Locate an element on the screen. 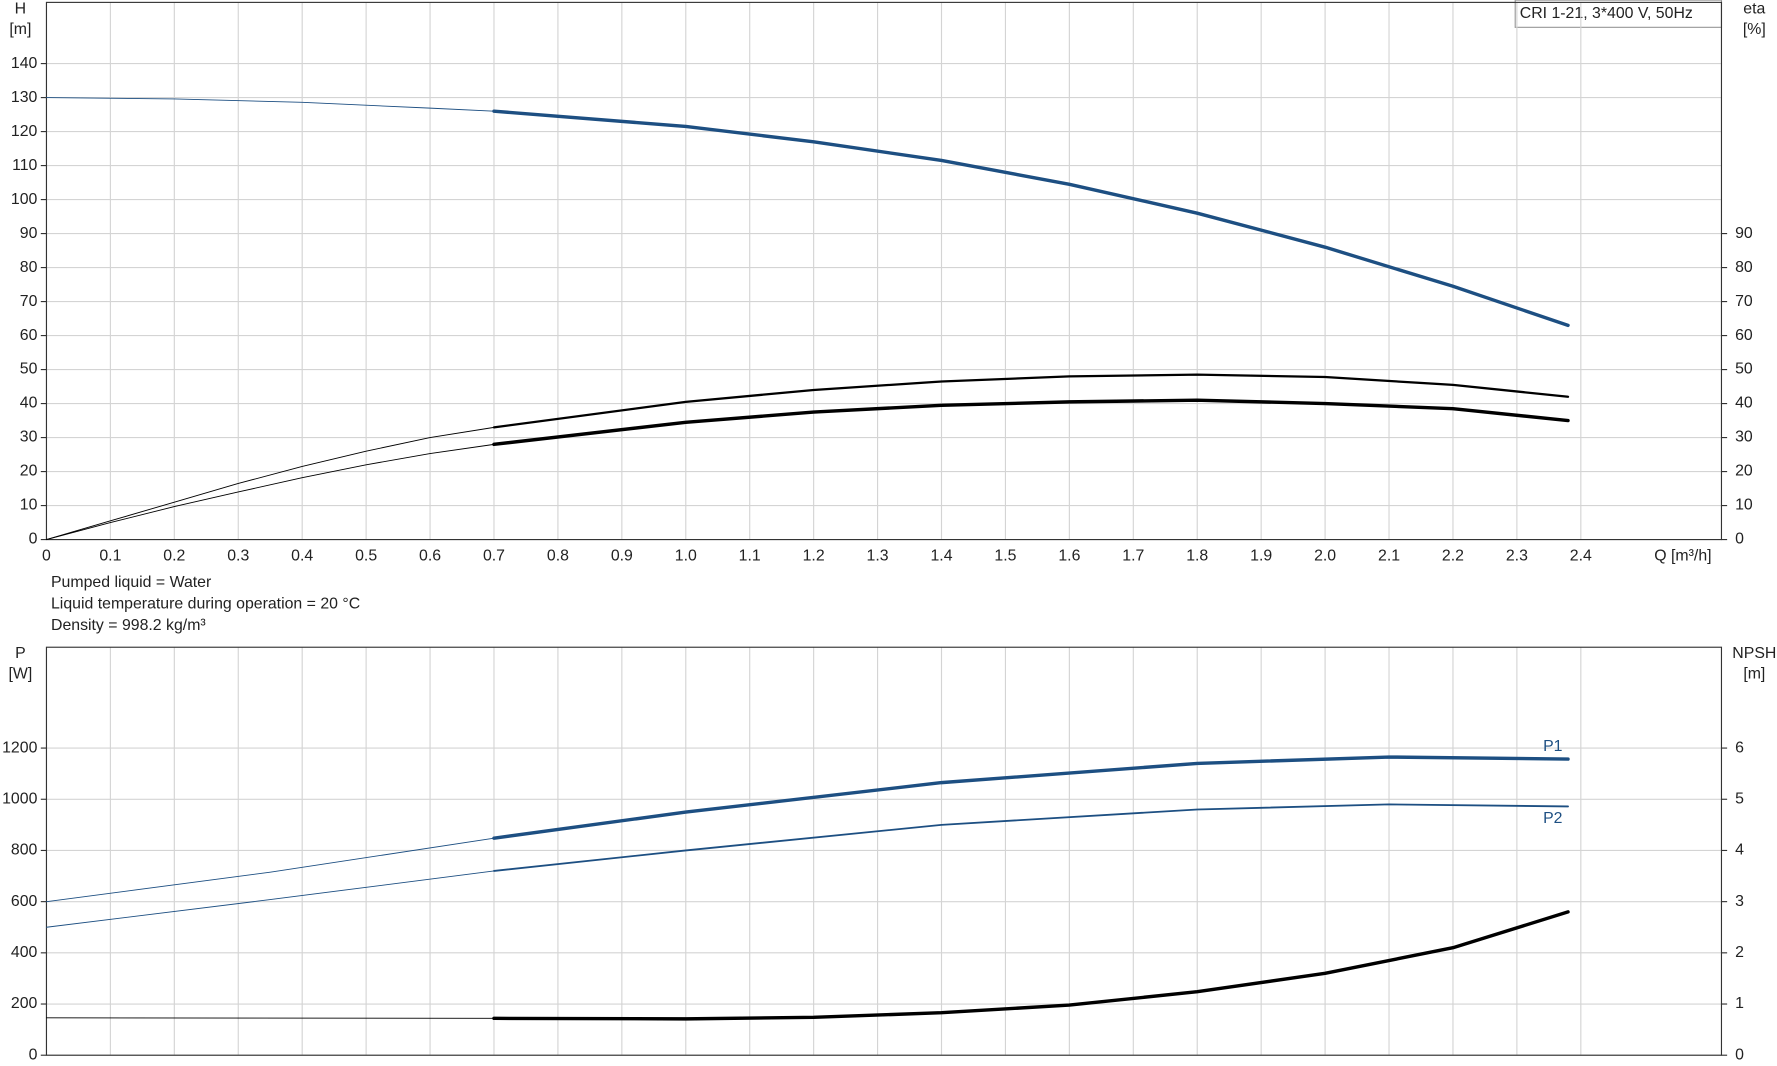  x-tick-label: 1.8 is located at coordinates (1197, 556).